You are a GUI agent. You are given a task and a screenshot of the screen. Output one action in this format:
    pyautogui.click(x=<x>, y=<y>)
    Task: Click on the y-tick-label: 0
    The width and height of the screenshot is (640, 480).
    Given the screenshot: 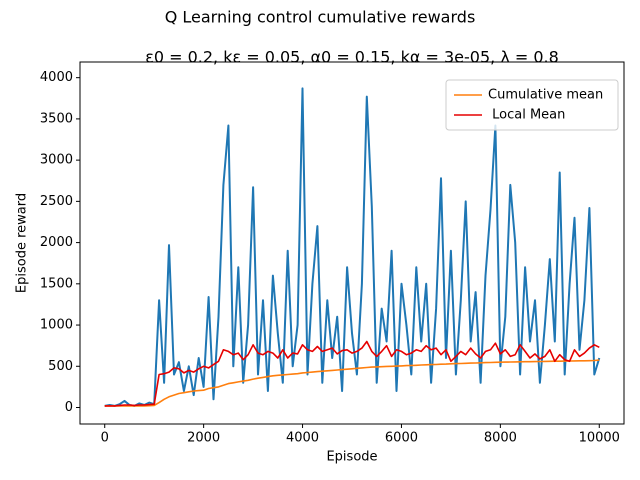 What is the action you would take?
    pyautogui.click(x=69, y=407)
    